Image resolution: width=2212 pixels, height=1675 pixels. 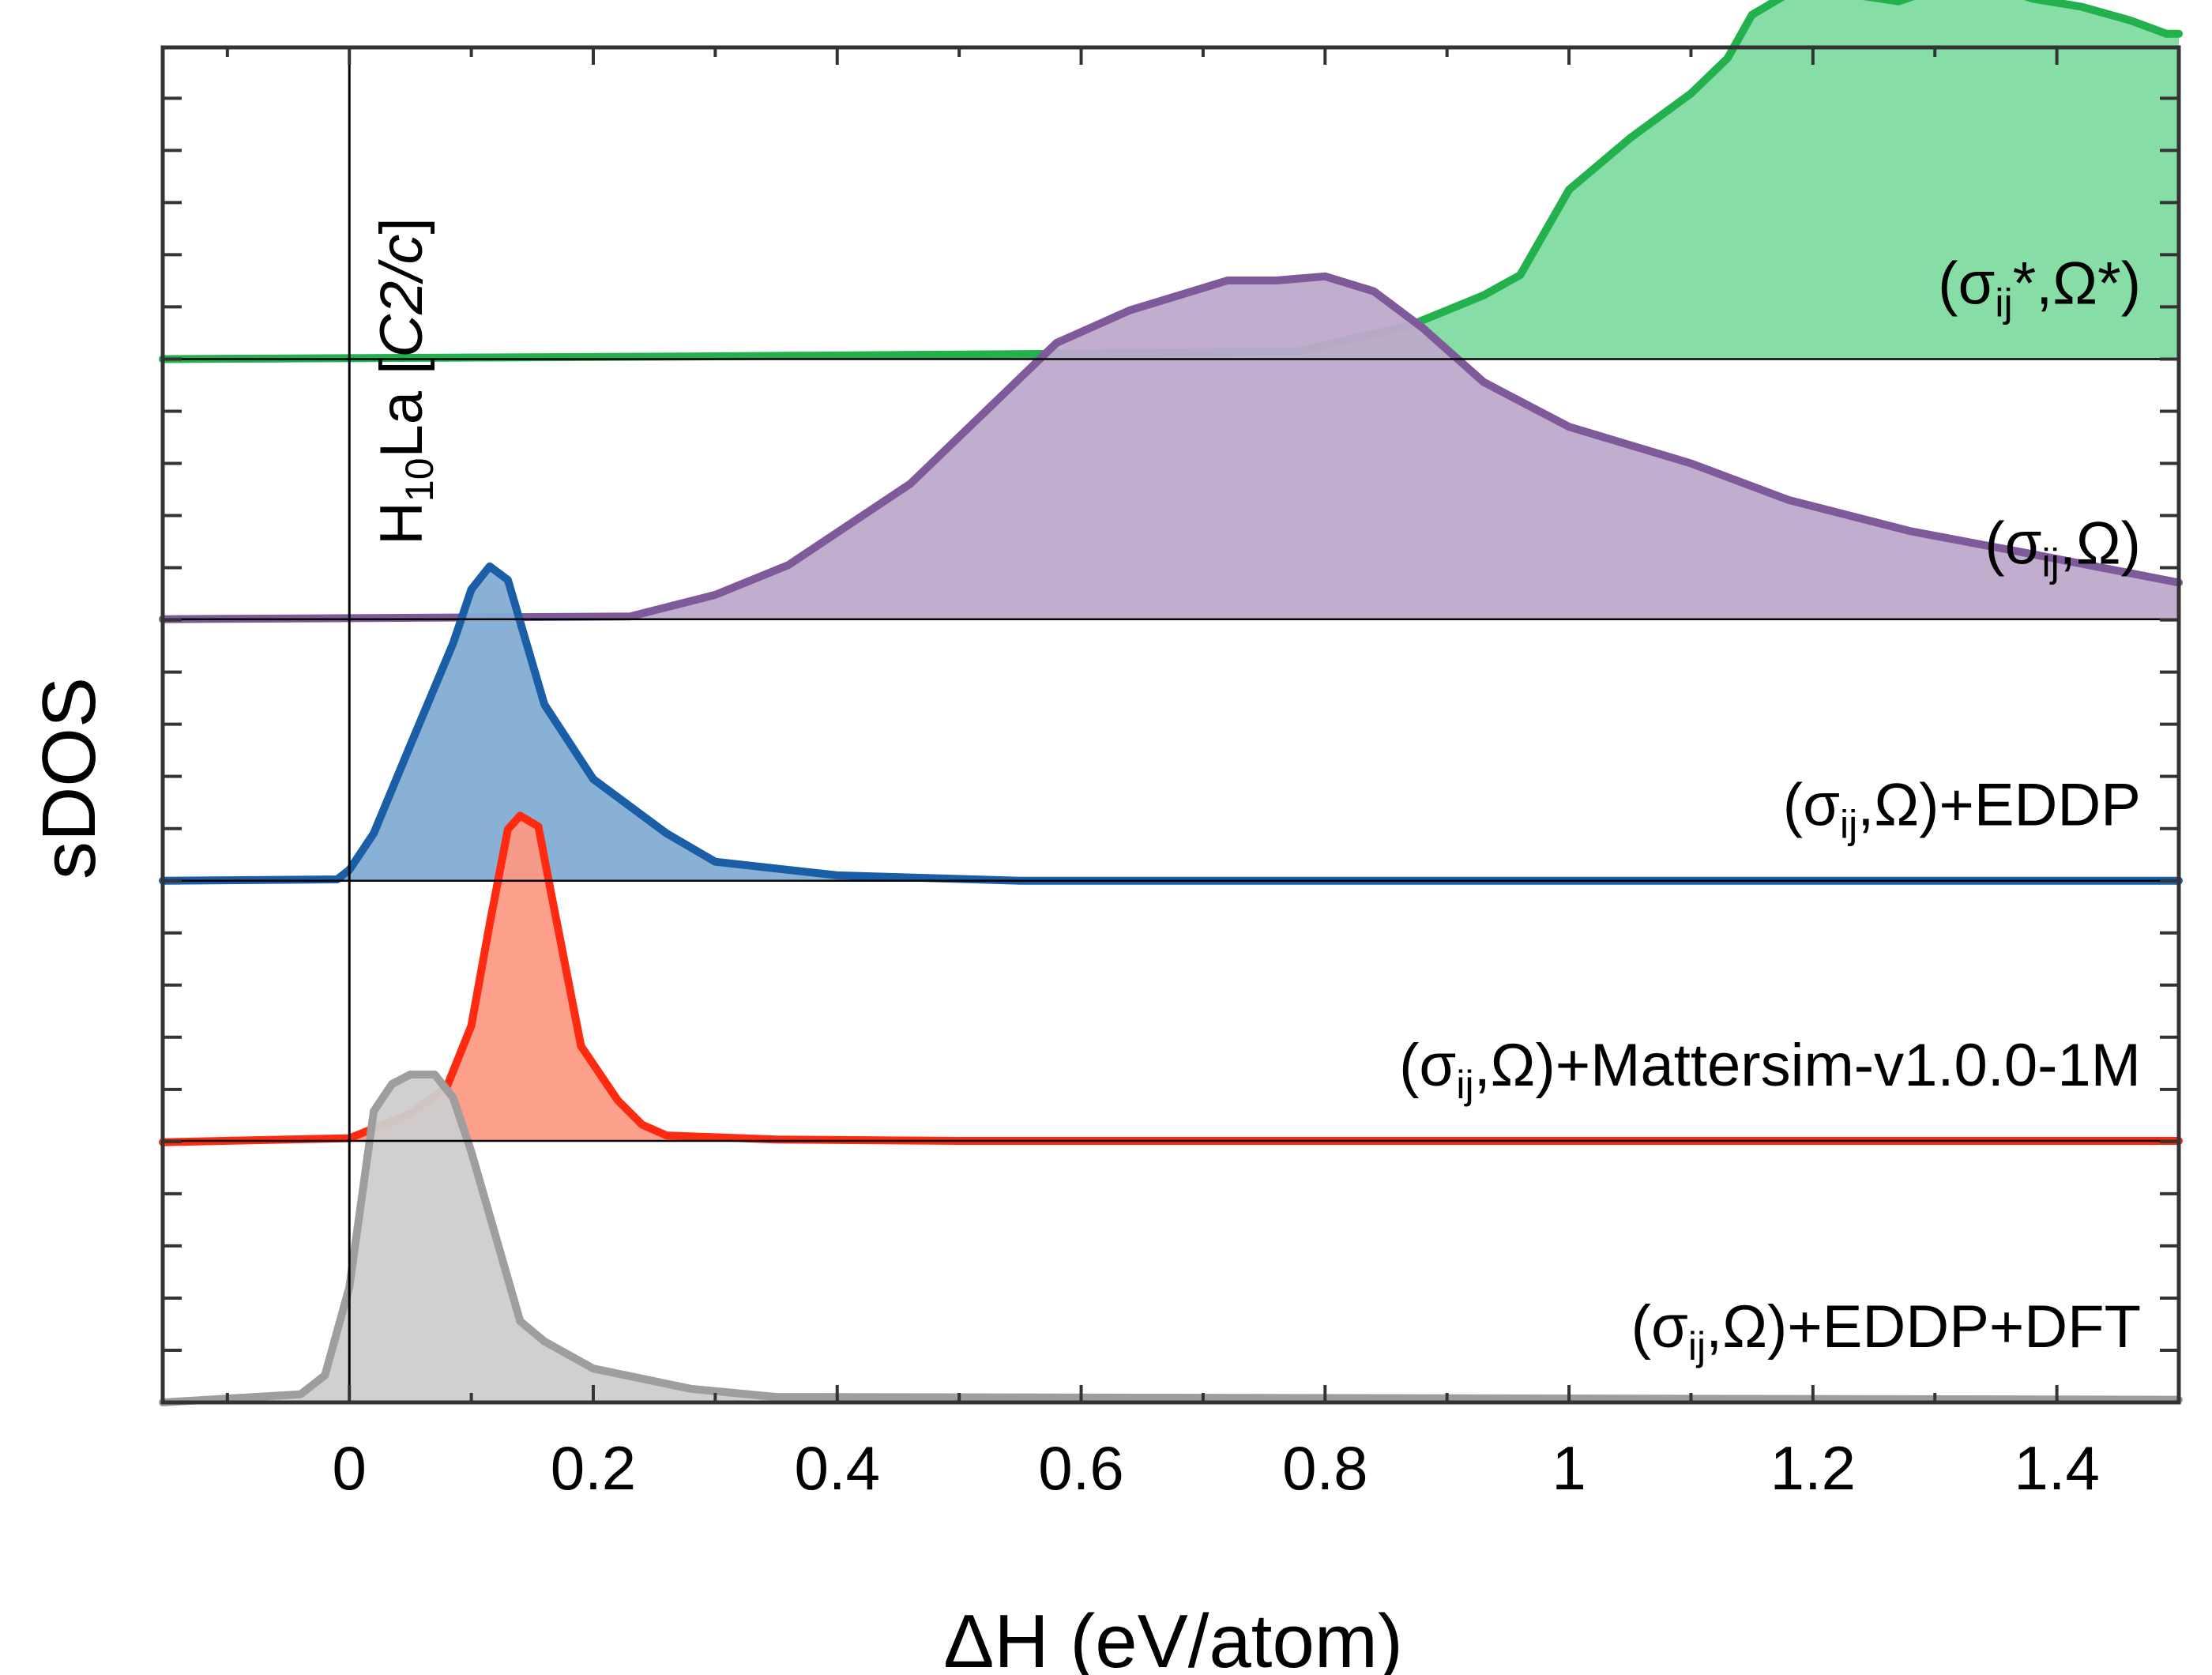 I want to click on x-tick-label: 1.2, so click(x=1813, y=1468).